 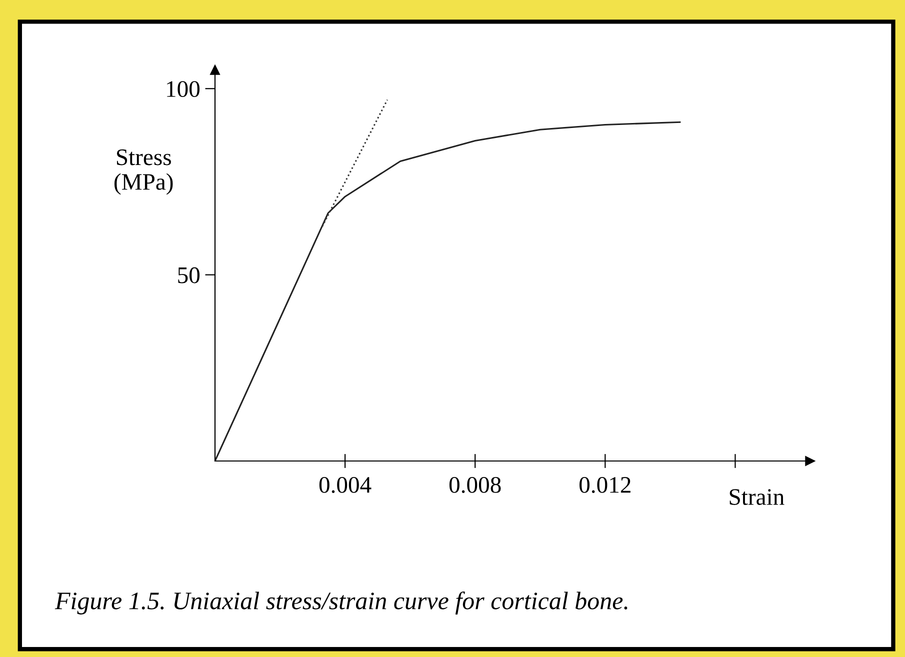 What do you see at coordinates (475, 484) in the screenshot?
I see `x-tick-label: 0.008` at bounding box center [475, 484].